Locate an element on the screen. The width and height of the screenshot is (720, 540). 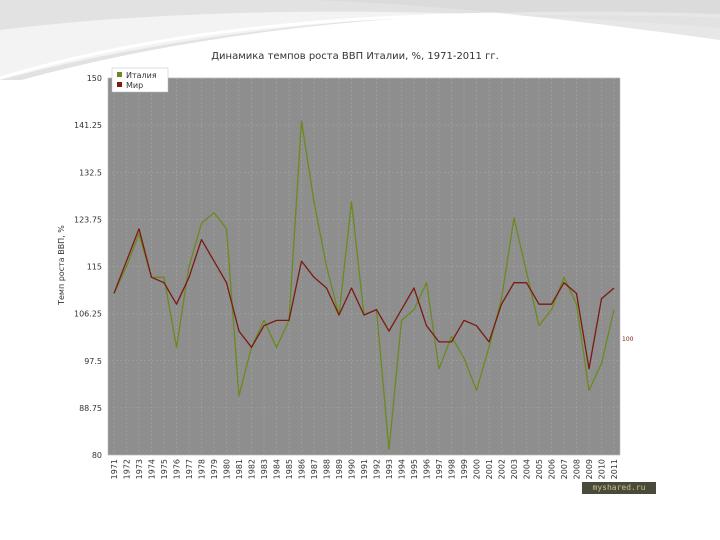
x-tick-label: 1991 is located at coordinates (364, 469).